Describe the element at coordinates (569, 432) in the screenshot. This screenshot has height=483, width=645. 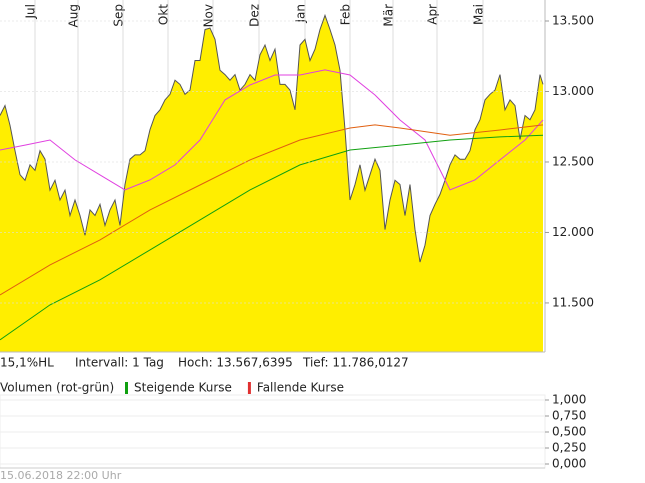
I see `y-tick-label: 0,500` at that location.